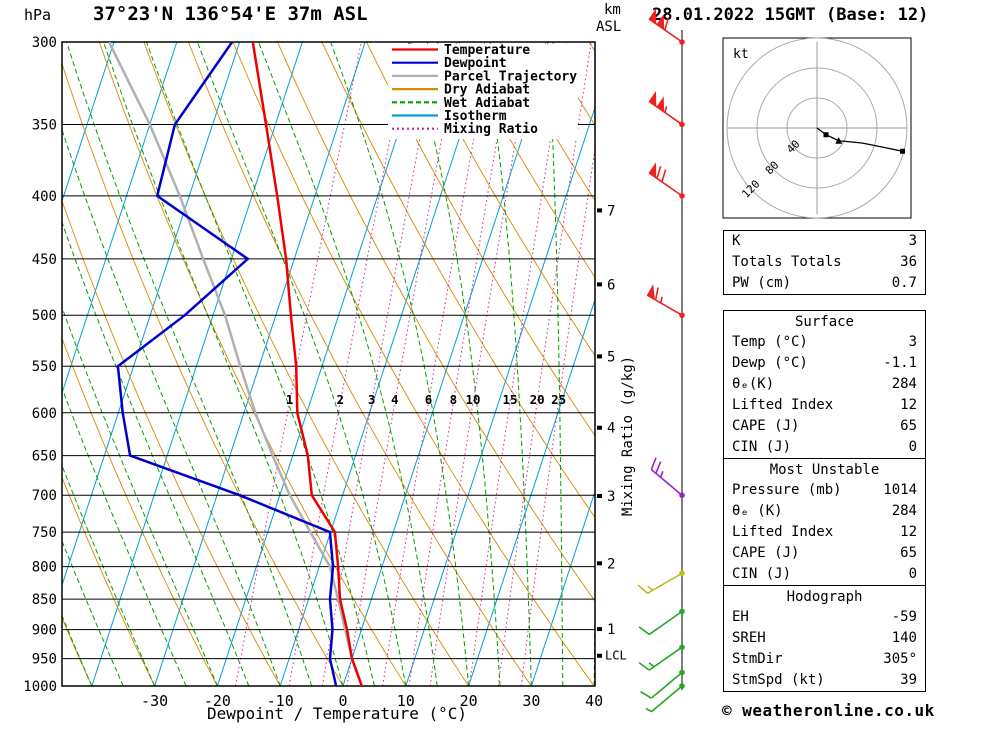  What do you see at coordinates (469, 701) in the screenshot?
I see `temp-tick-label: 20` at bounding box center [469, 701].